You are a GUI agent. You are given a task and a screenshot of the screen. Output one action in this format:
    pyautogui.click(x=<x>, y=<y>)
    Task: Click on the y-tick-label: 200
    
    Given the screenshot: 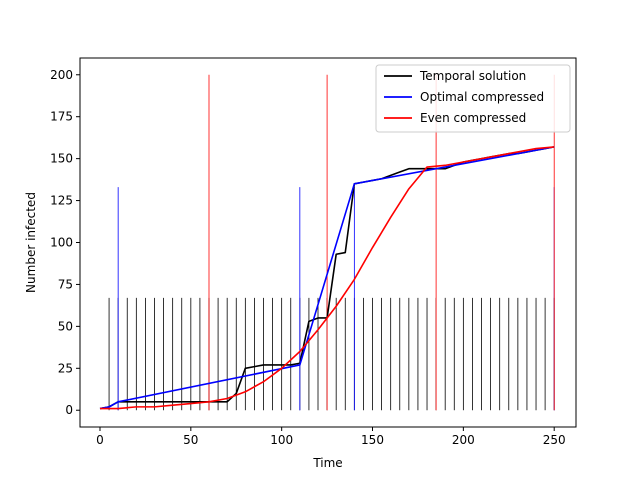 What is the action you would take?
    pyautogui.click(x=61, y=75)
    